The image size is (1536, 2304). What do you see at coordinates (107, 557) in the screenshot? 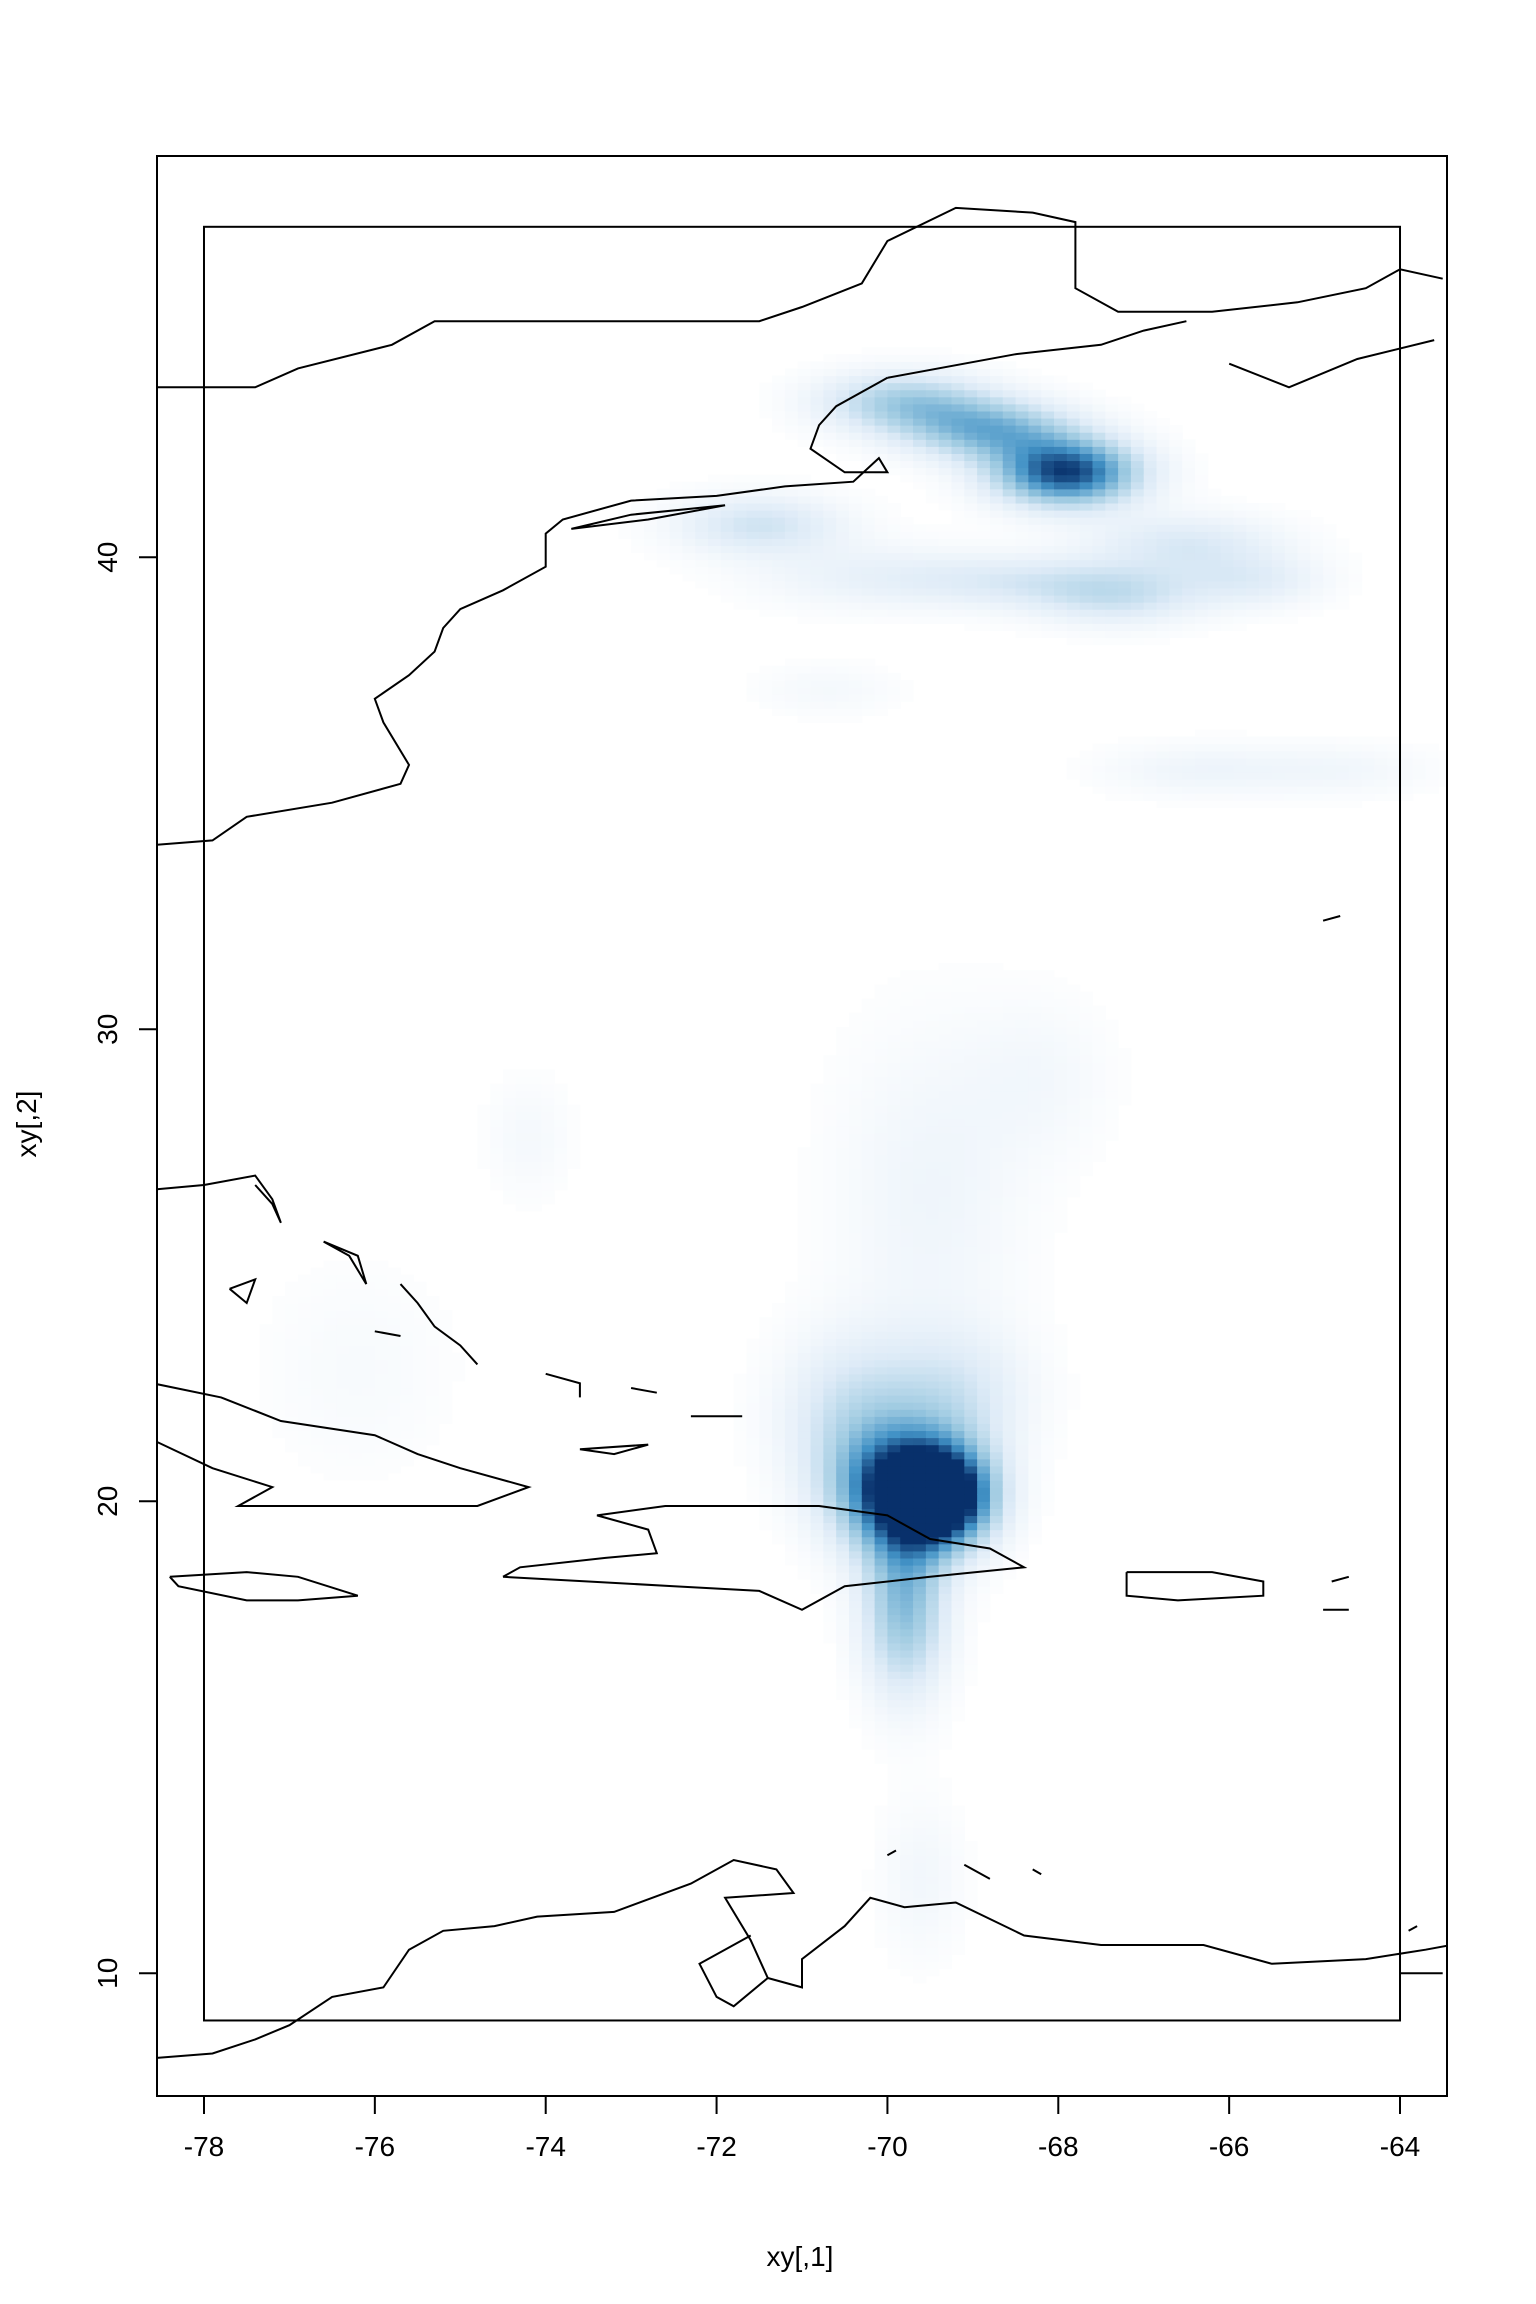
I see `y-tick-label: 40` at bounding box center [107, 557].